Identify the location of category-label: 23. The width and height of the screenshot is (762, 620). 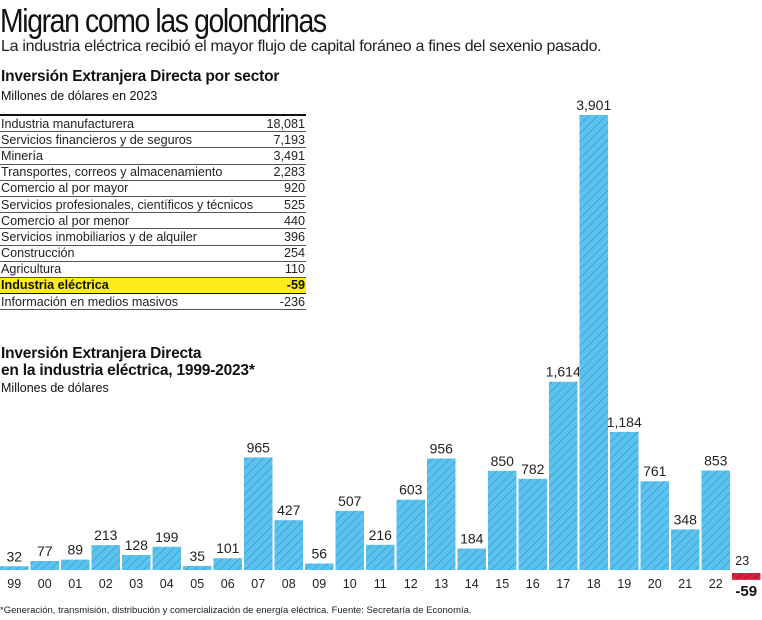
(742, 561).